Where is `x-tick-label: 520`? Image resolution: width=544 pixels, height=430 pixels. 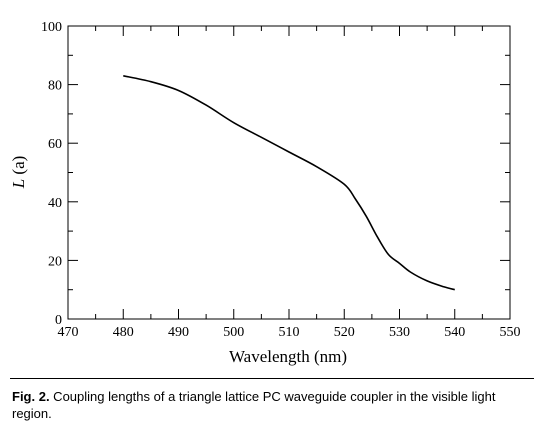
x-tick-label: 520 is located at coordinates (344, 332).